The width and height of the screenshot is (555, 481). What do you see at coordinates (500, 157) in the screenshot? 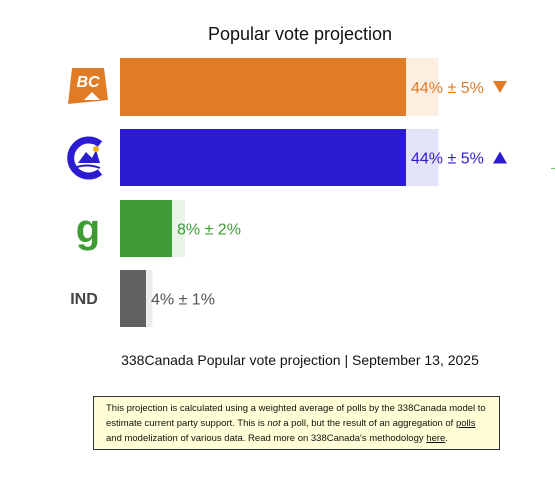
I see `up-triangle-icon` at bounding box center [500, 157].